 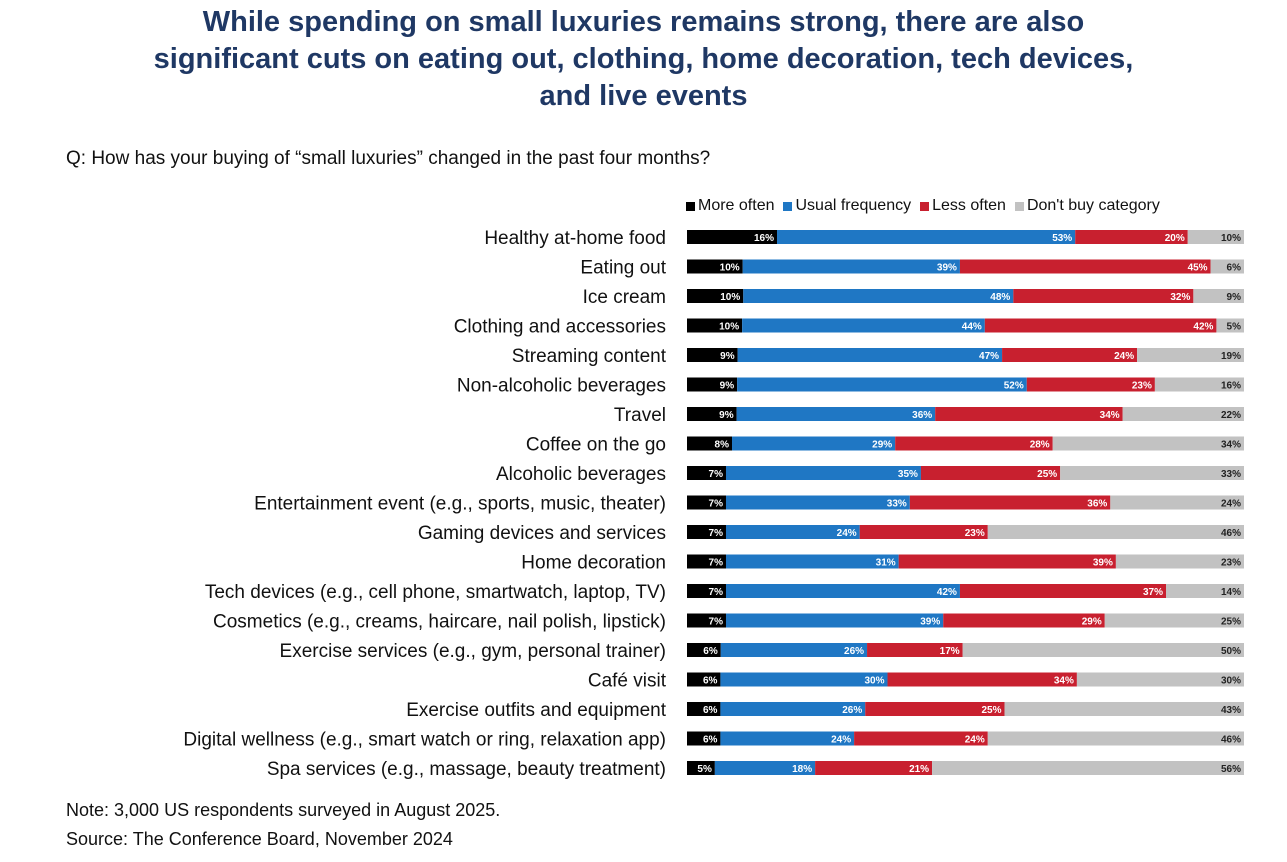 I want to click on data-label-less-often: 28%, so click(x=1040, y=445).